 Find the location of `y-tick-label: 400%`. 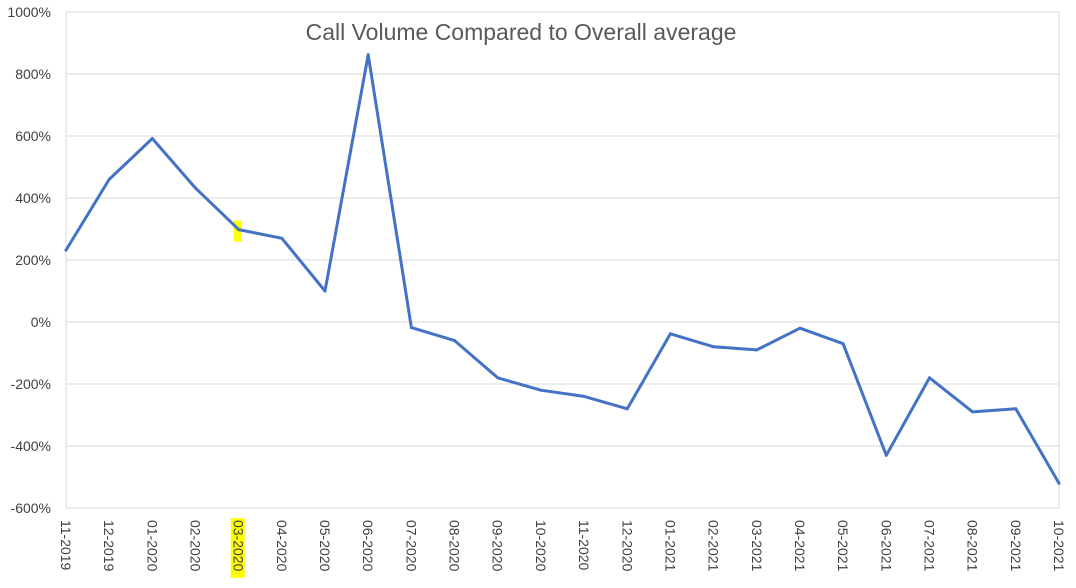

y-tick-label: 400% is located at coordinates (33, 198).